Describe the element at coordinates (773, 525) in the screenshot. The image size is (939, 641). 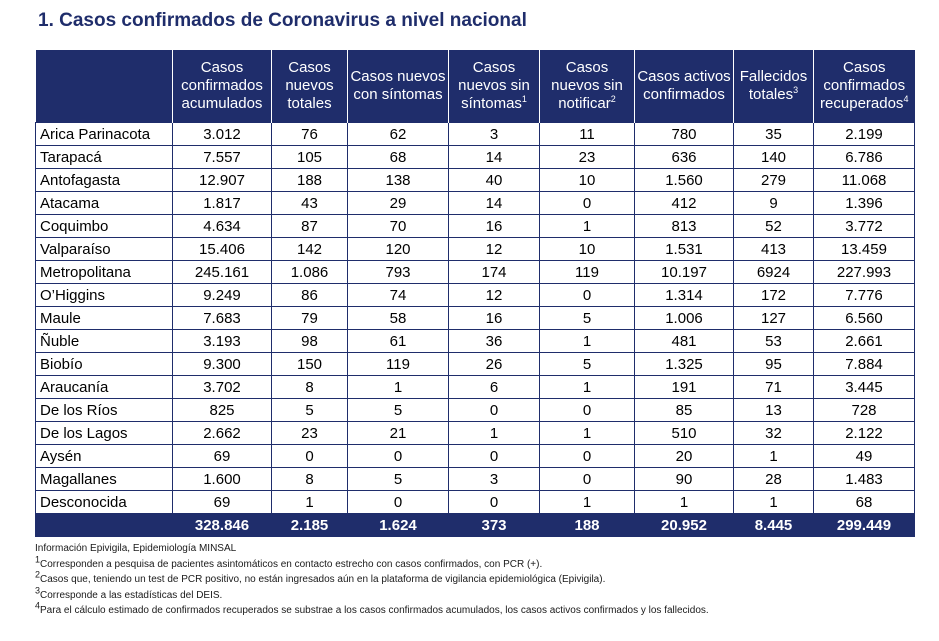
I see `total-value-cell: 8.445` at that location.